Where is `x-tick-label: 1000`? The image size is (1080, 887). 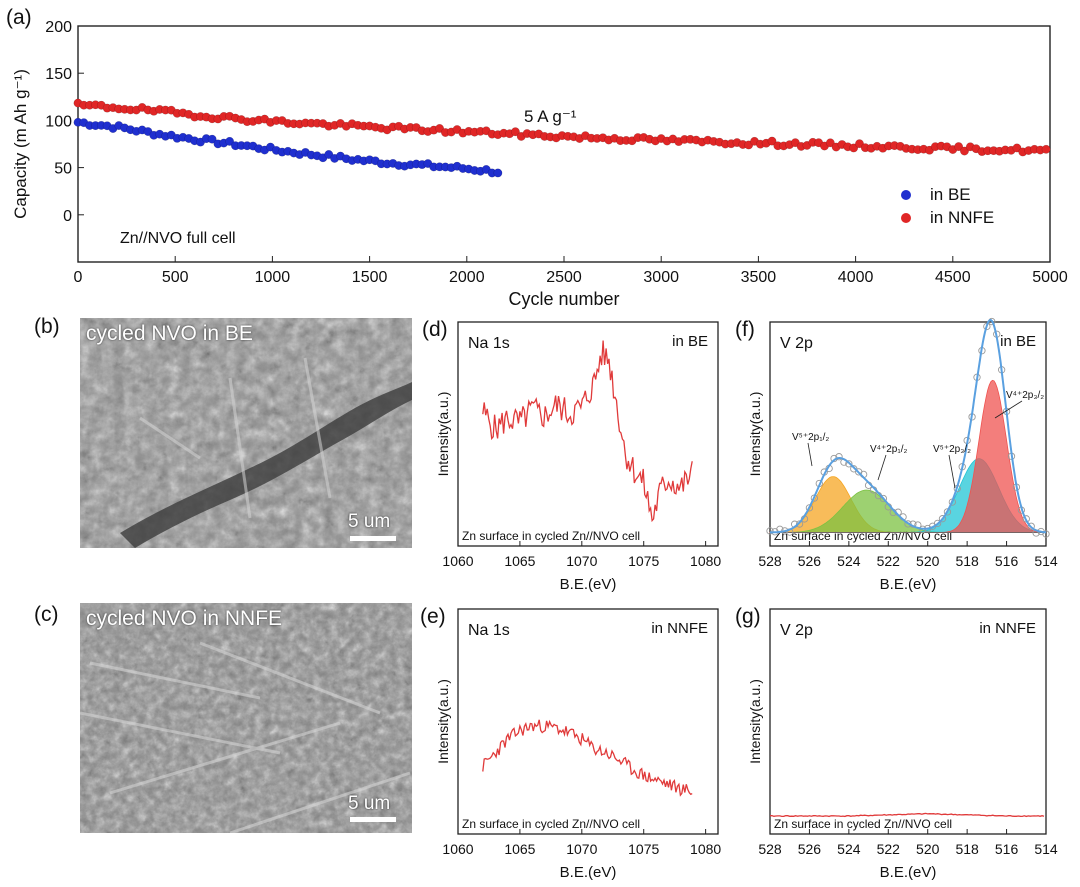 x-tick-label: 1000 is located at coordinates (273, 277).